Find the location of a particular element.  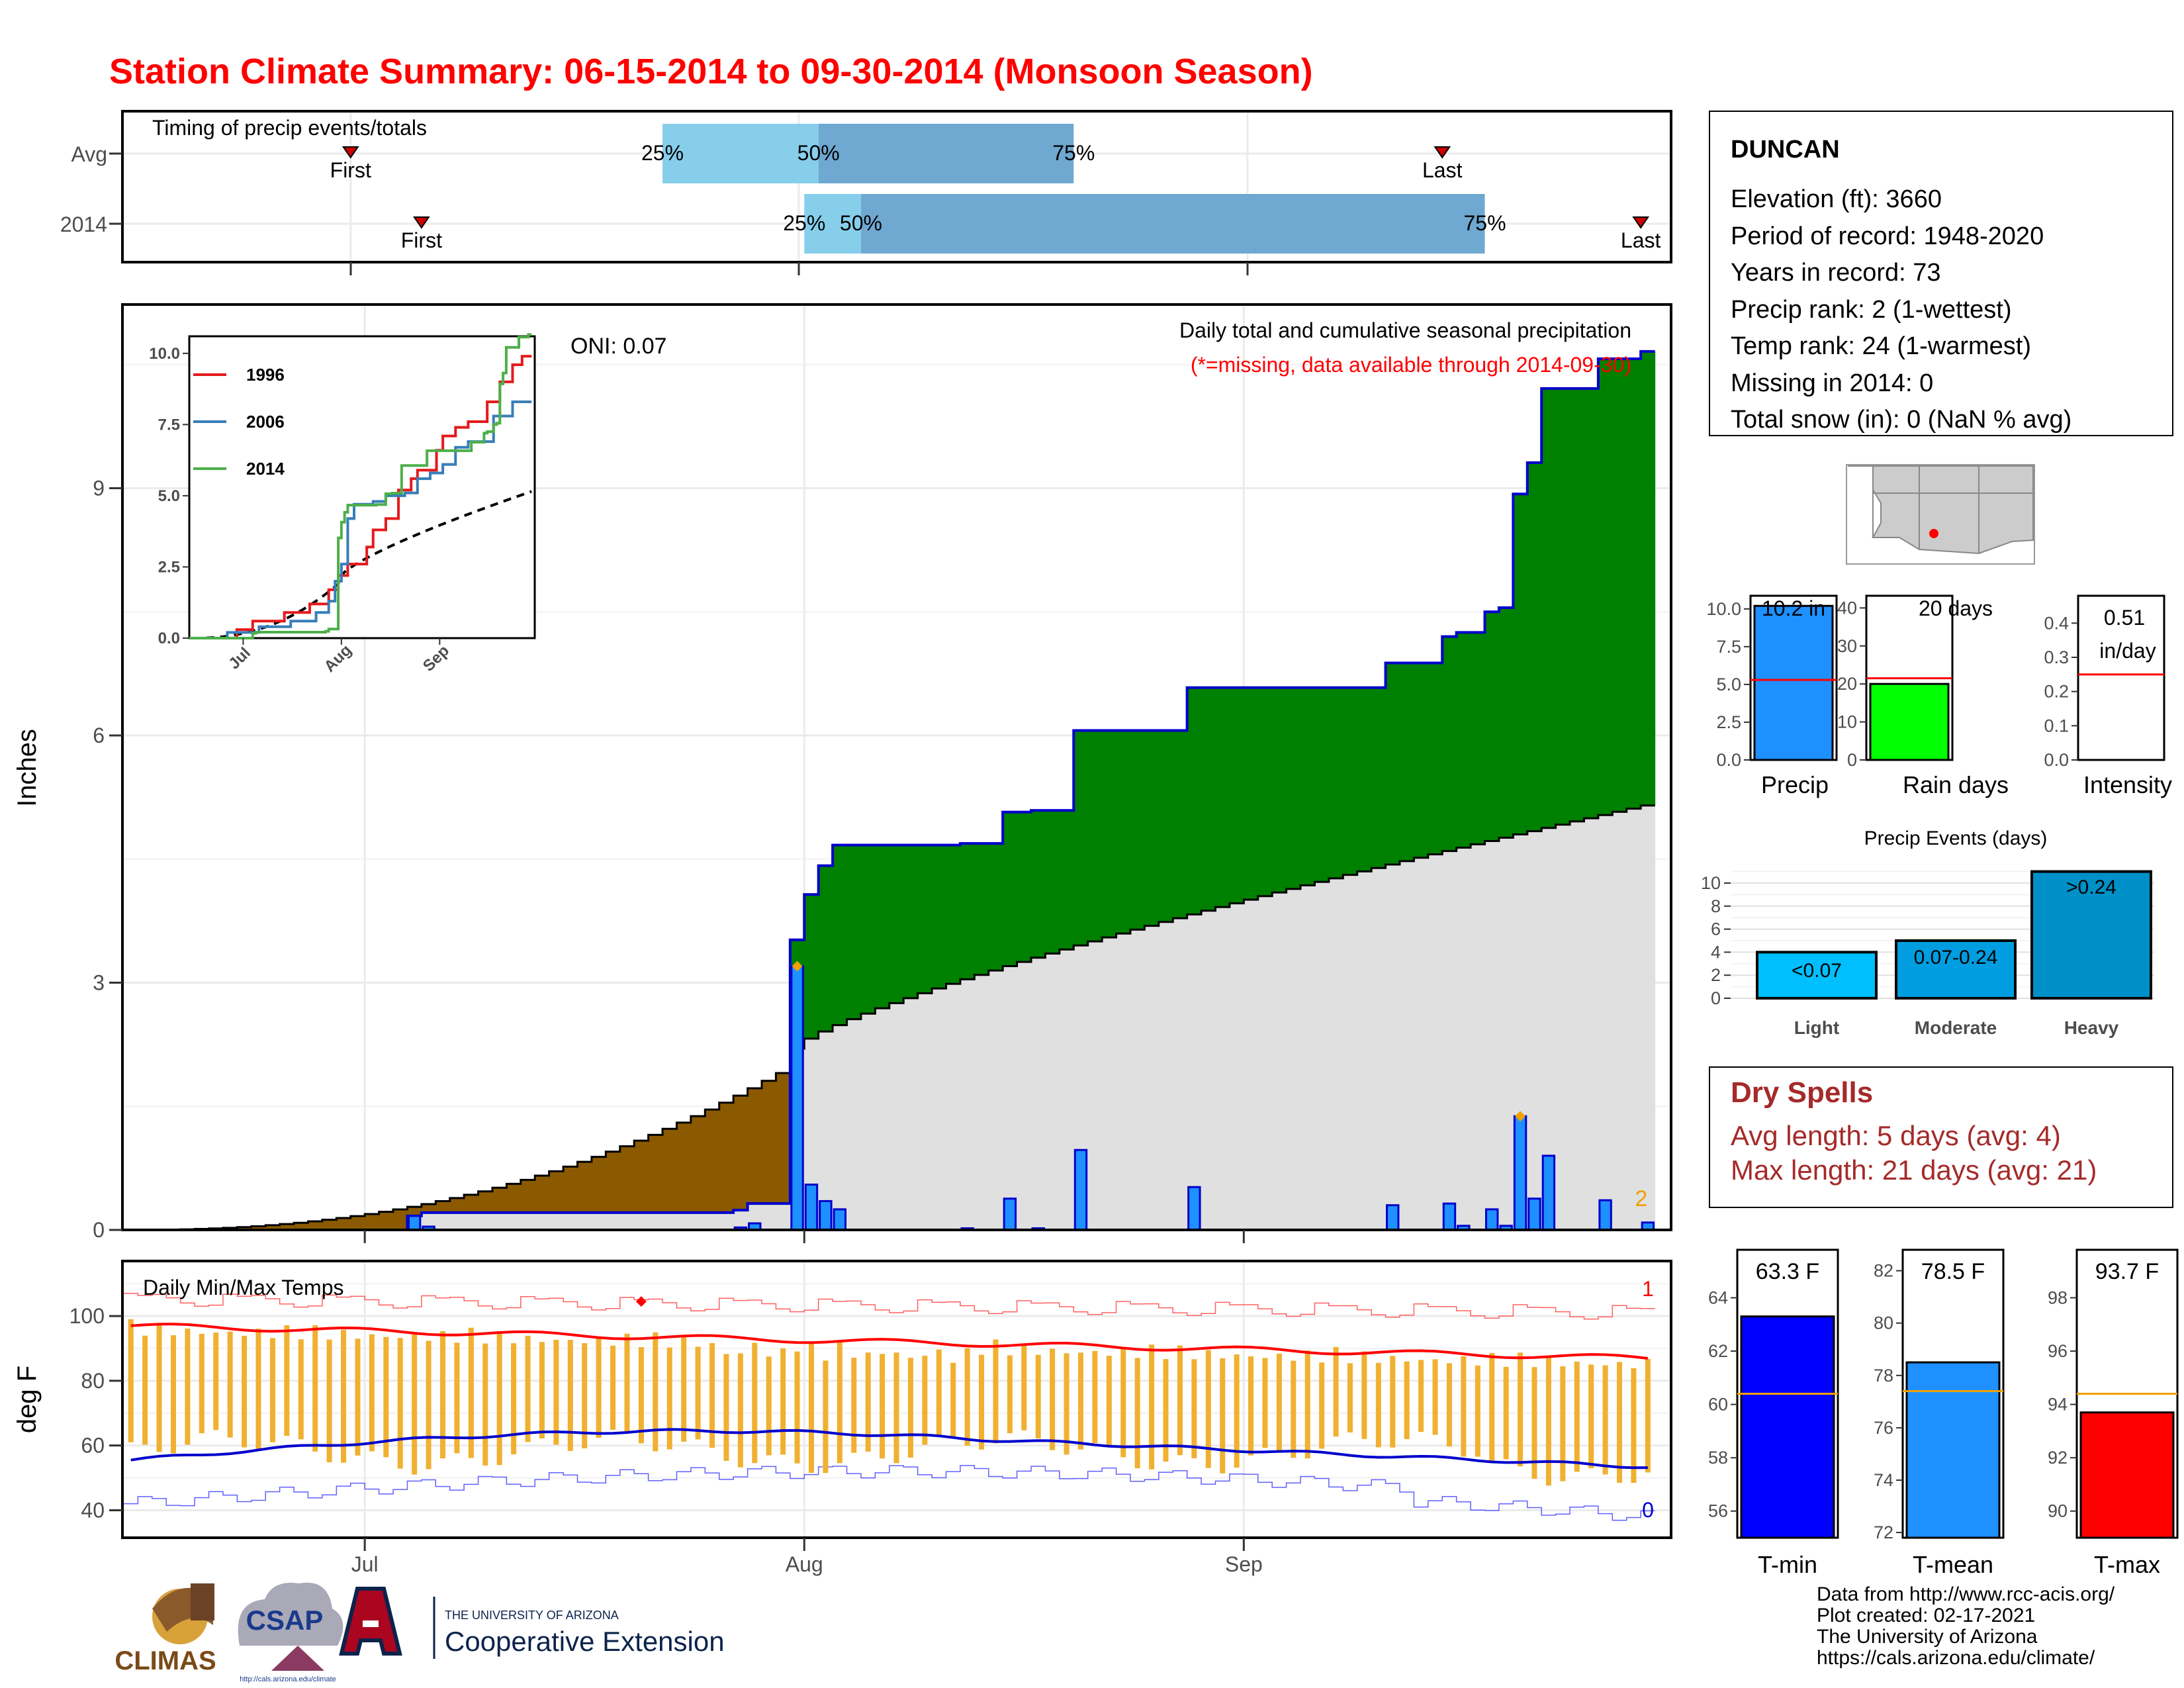

footer-line-3: The University of Arizona is located at coordinates (1928, 1637).